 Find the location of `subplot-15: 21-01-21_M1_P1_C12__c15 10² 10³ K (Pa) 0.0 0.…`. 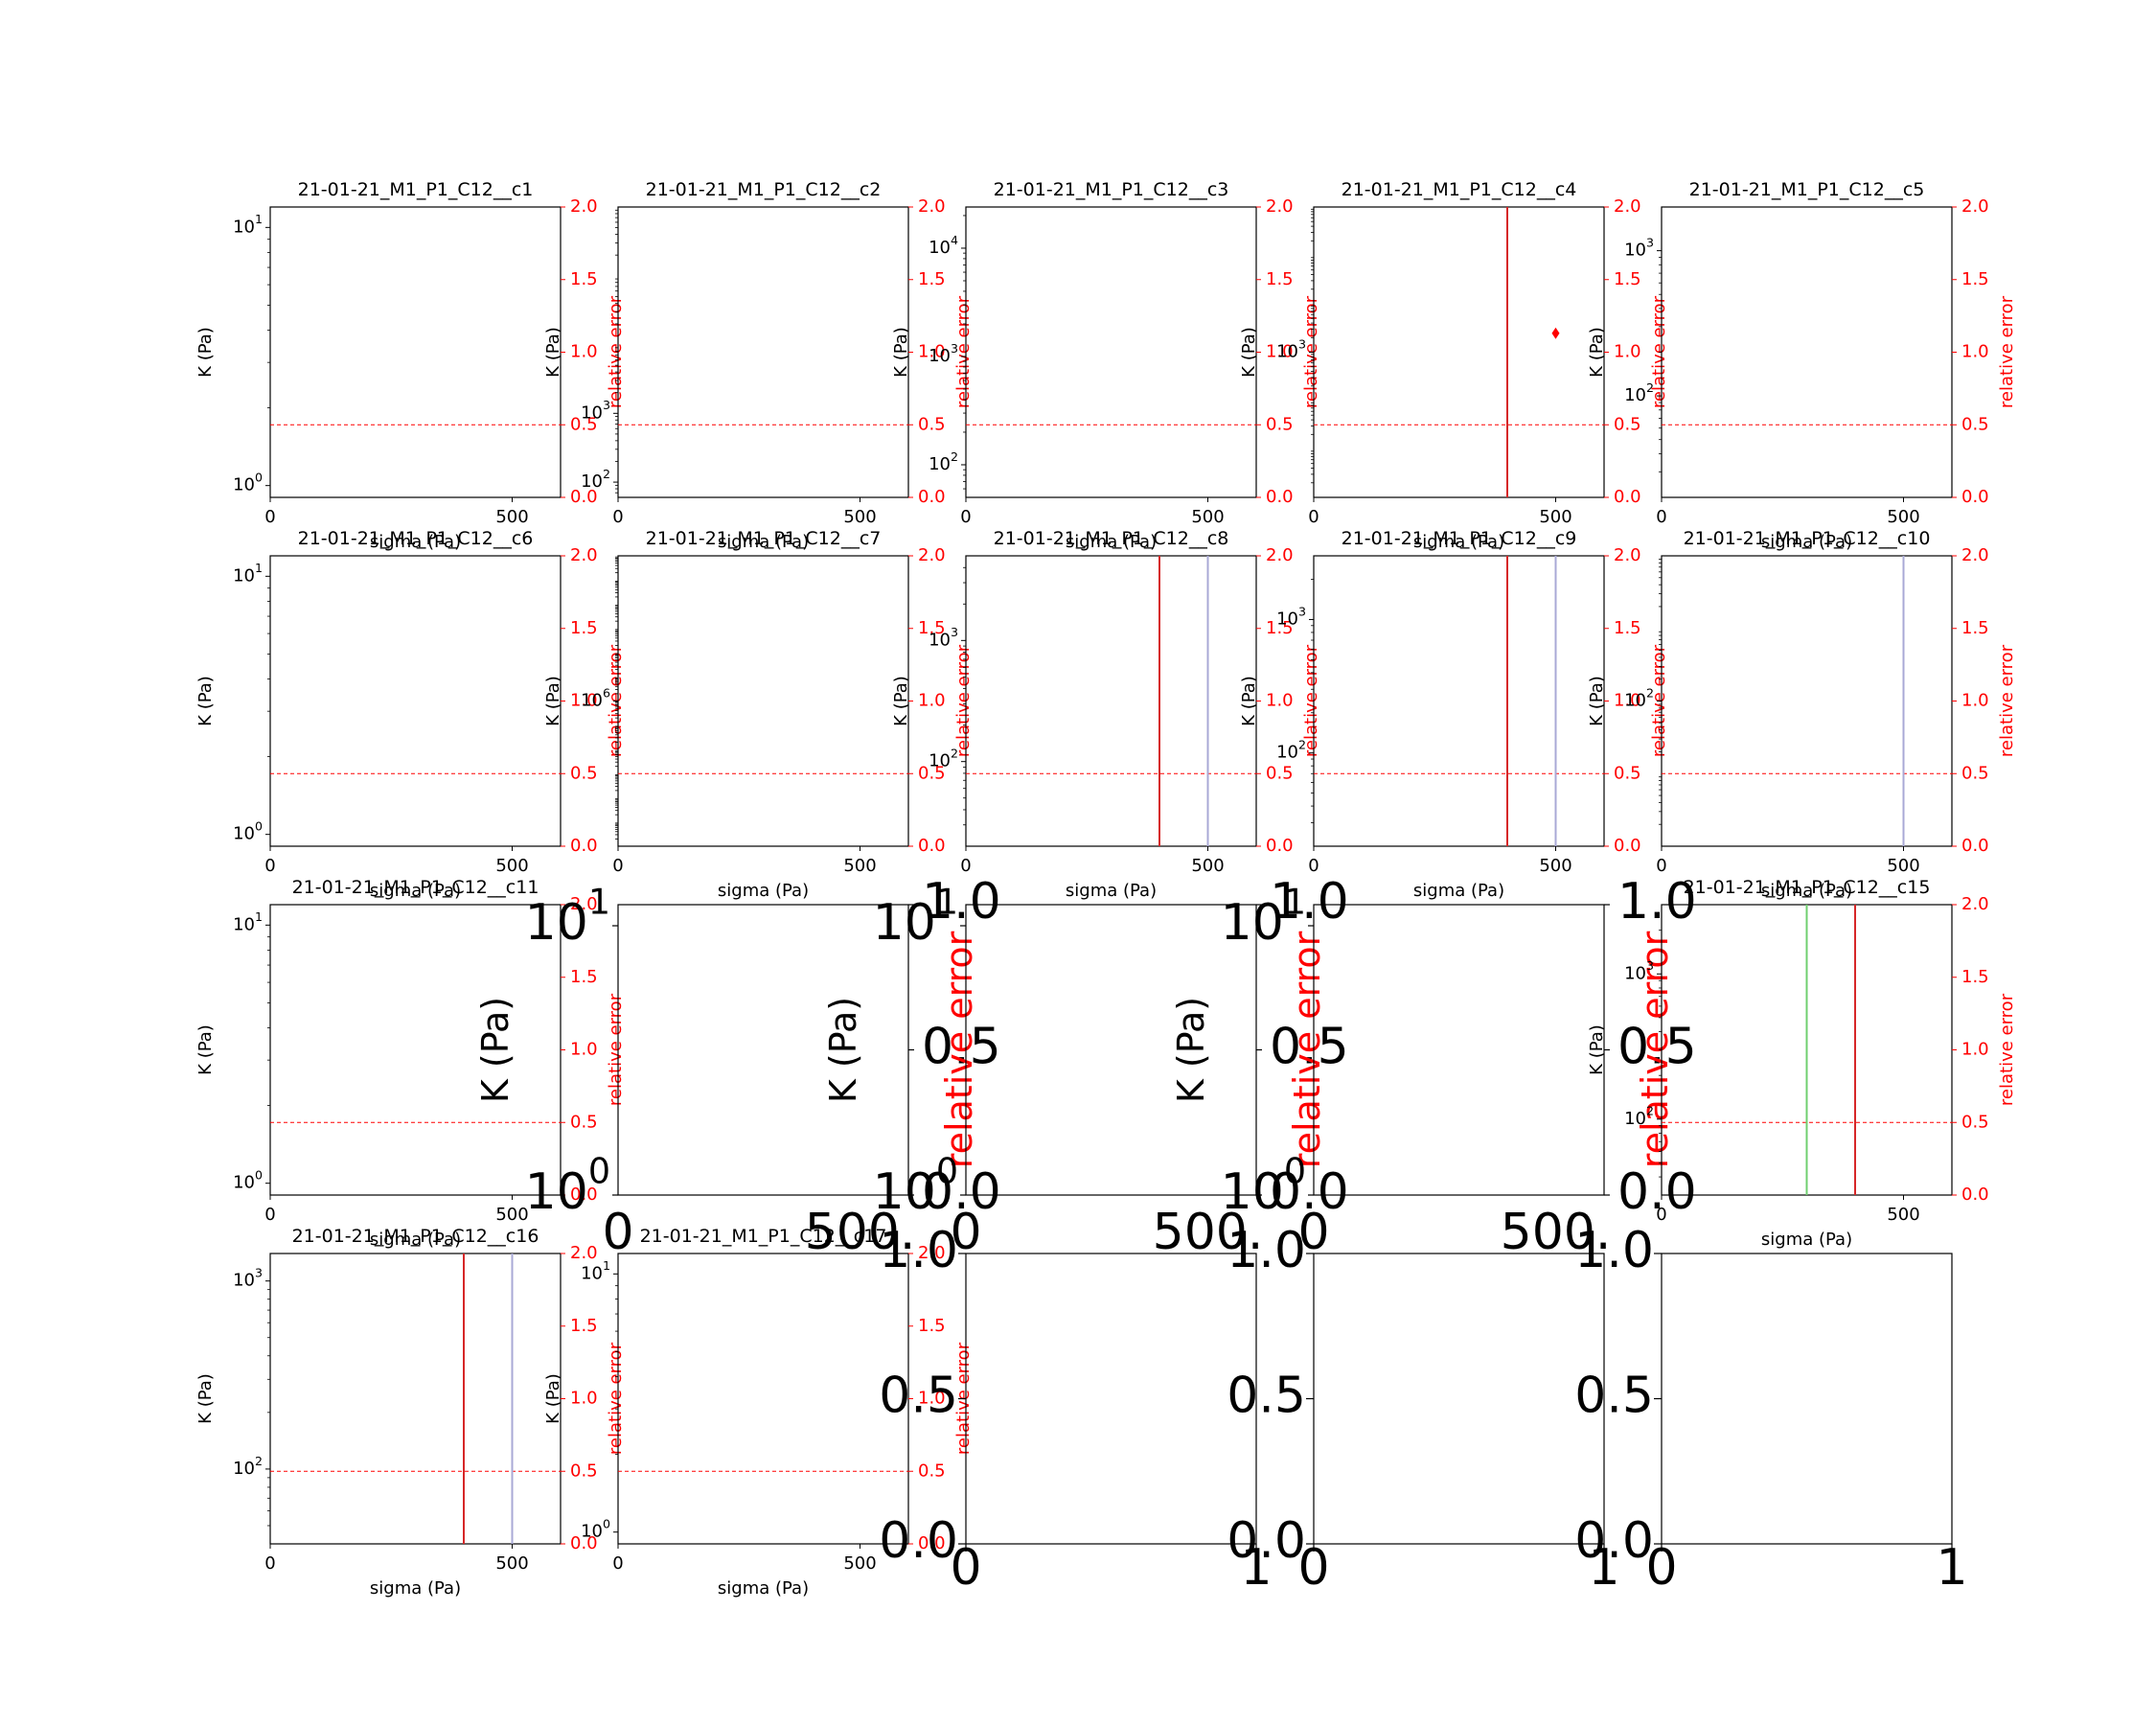

subplot-15: 21-01-21_M1_P1_C12__c15 10² 10³ K (Pa) 0.0 0.… is located at coordinates (1802, 1063).